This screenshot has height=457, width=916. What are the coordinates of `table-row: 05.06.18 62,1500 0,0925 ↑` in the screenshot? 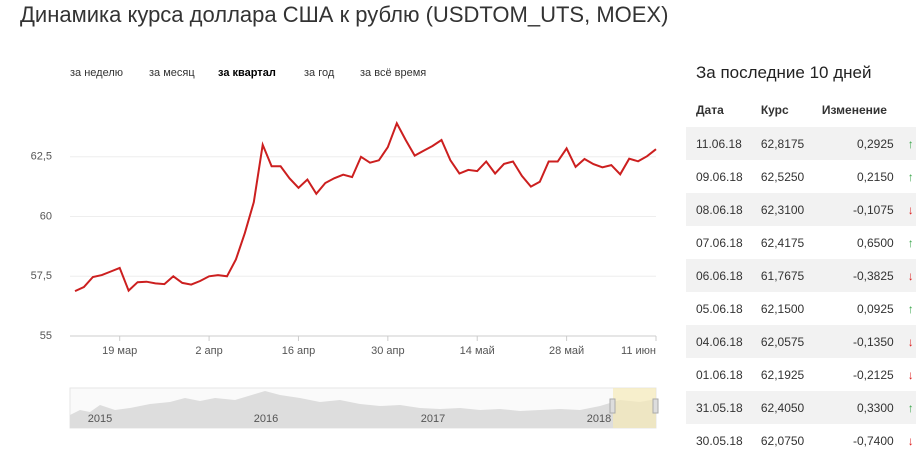 It's located at (801, 308).